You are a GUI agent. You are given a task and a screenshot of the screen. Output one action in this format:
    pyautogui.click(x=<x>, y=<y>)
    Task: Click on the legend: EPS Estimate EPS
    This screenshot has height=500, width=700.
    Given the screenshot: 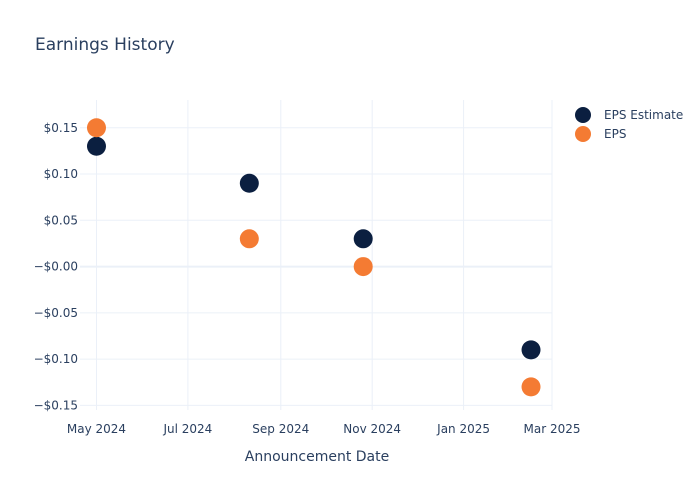 What is the action you would take?
    pyautogui.click(x=629, y=124)
    